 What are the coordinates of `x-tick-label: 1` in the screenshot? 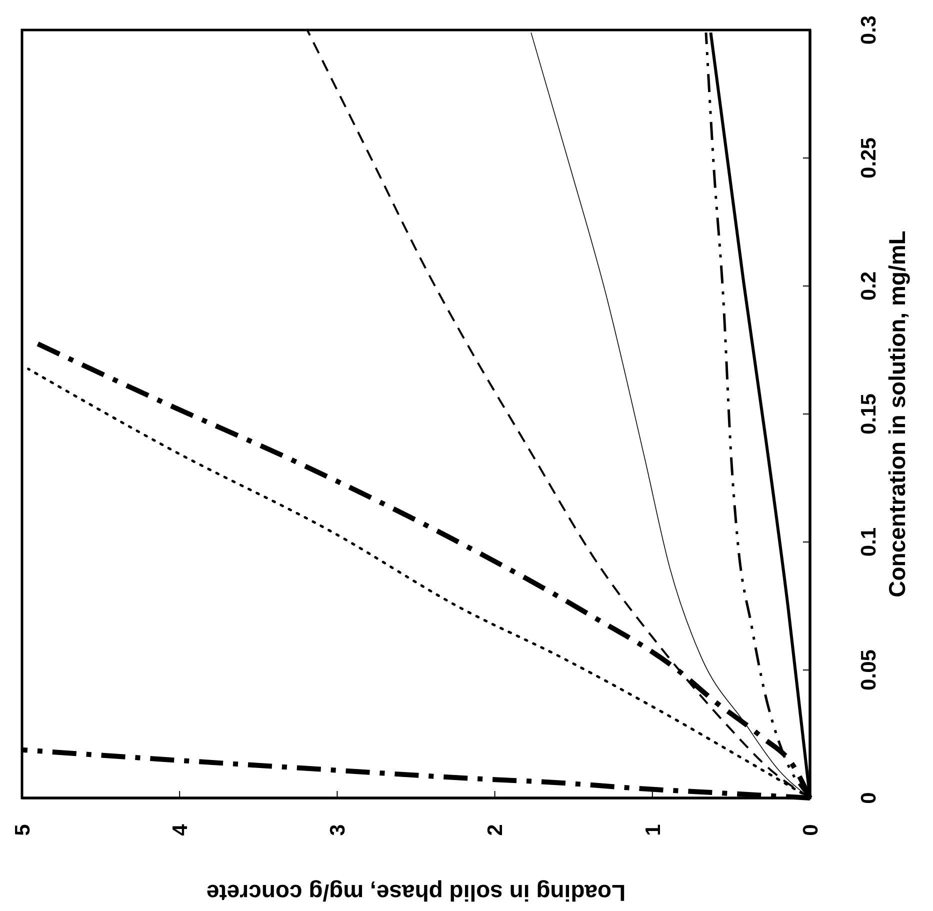 It's located at (653, 830).